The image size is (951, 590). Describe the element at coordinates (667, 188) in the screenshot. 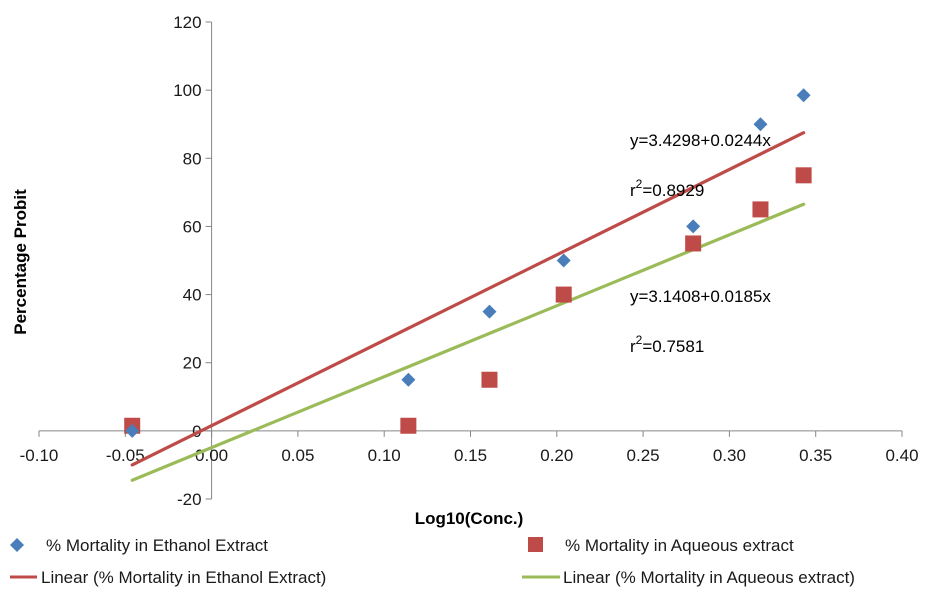

I see `ethanol-r-squared: r2=0.8929` at that location.